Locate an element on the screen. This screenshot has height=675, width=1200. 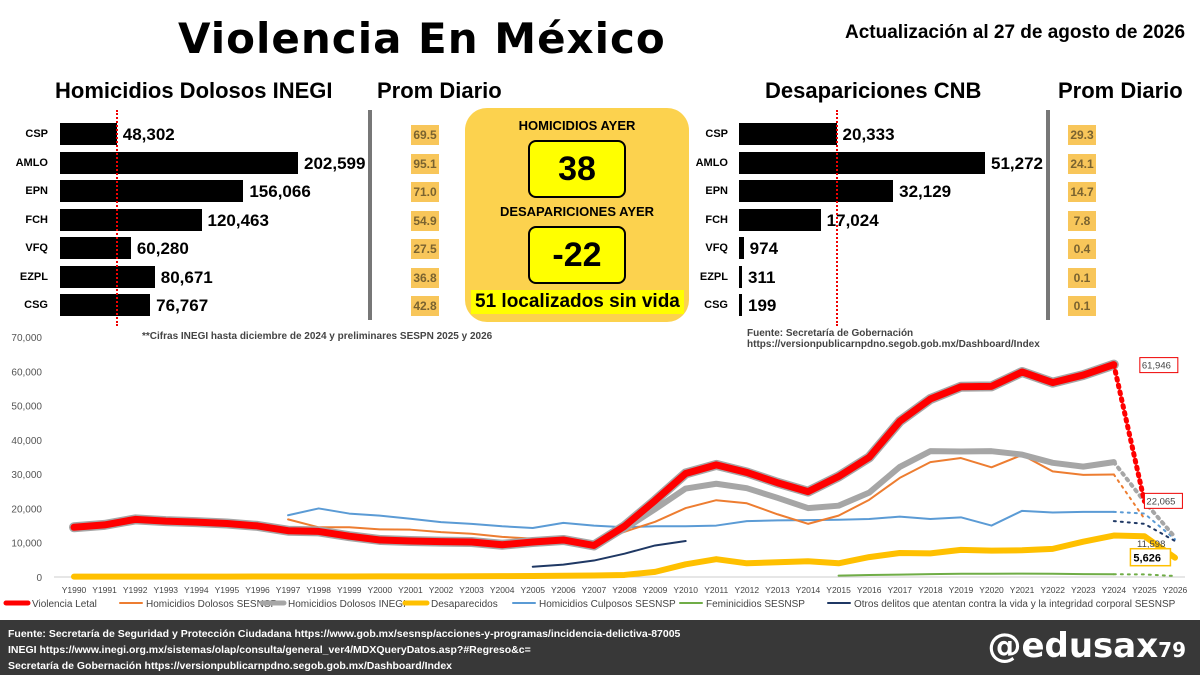
x-tick-label: Y1999 is located at coordinates (349, 590).